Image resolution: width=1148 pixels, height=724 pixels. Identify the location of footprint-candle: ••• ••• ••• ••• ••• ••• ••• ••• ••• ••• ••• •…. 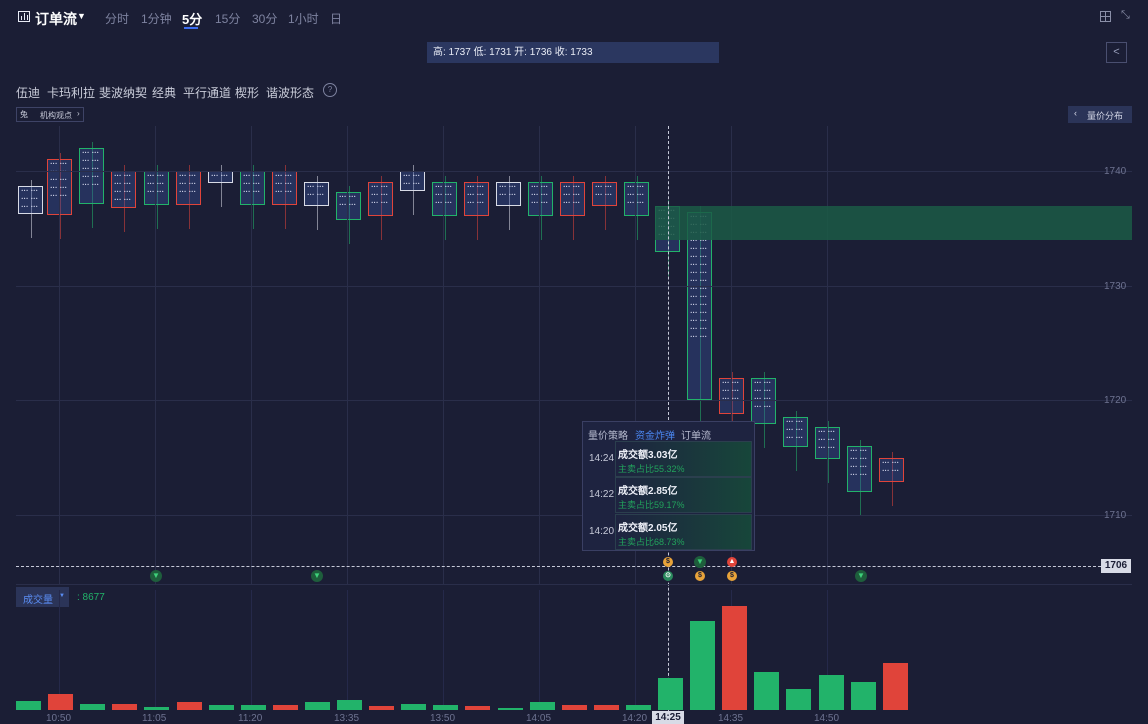
(700, 318).